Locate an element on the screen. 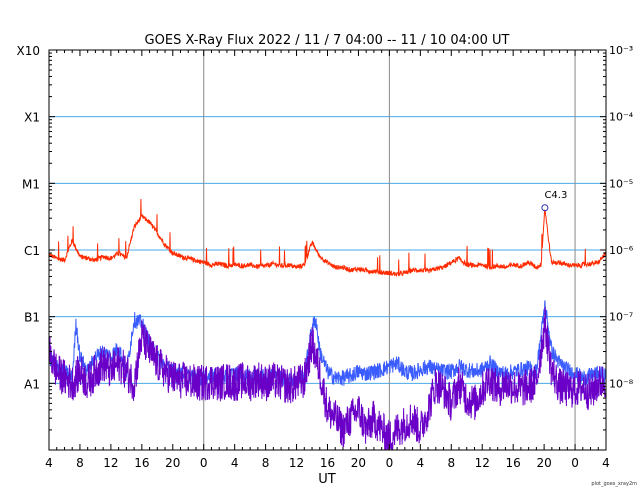 This screenshot has height=500, width=640. y-right-tick-label: 10⁻⁵ is located at coordinates (621, 183).